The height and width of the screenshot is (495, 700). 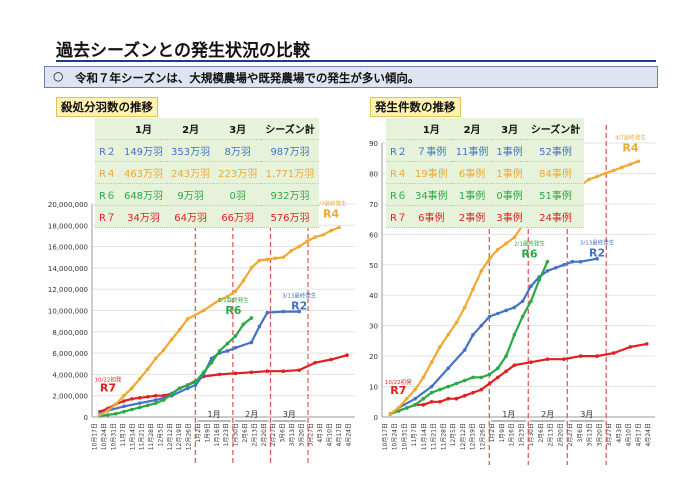 I want to click on table-header-cell, so click(x=398, y=129).